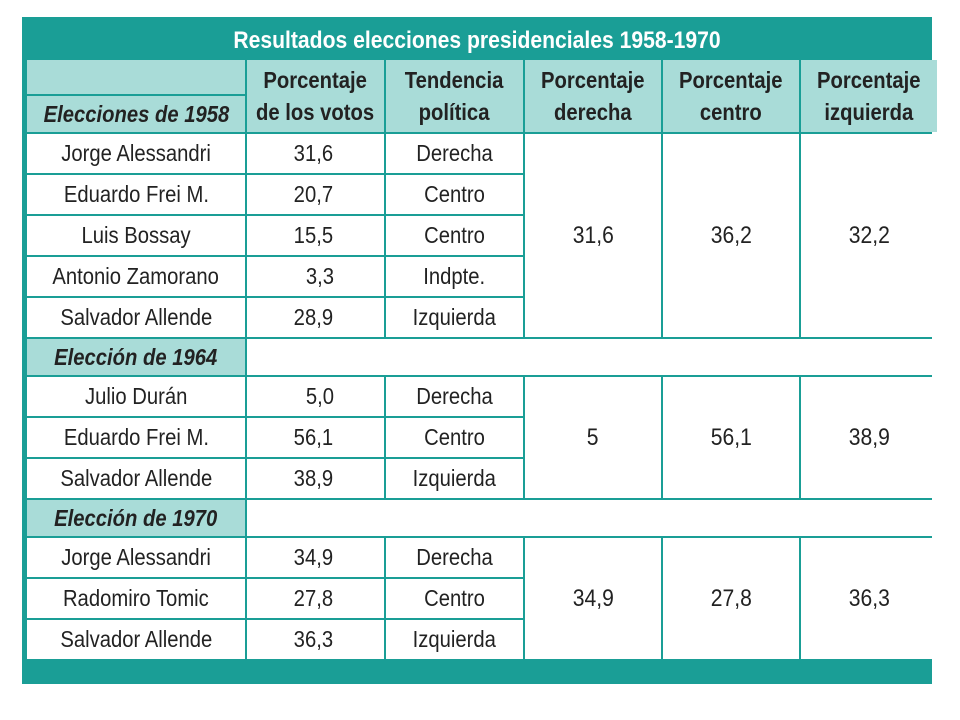 This screenshot has height=720, width=960. I want to click on pct-left-1958: 32,2, so click(869, 235).